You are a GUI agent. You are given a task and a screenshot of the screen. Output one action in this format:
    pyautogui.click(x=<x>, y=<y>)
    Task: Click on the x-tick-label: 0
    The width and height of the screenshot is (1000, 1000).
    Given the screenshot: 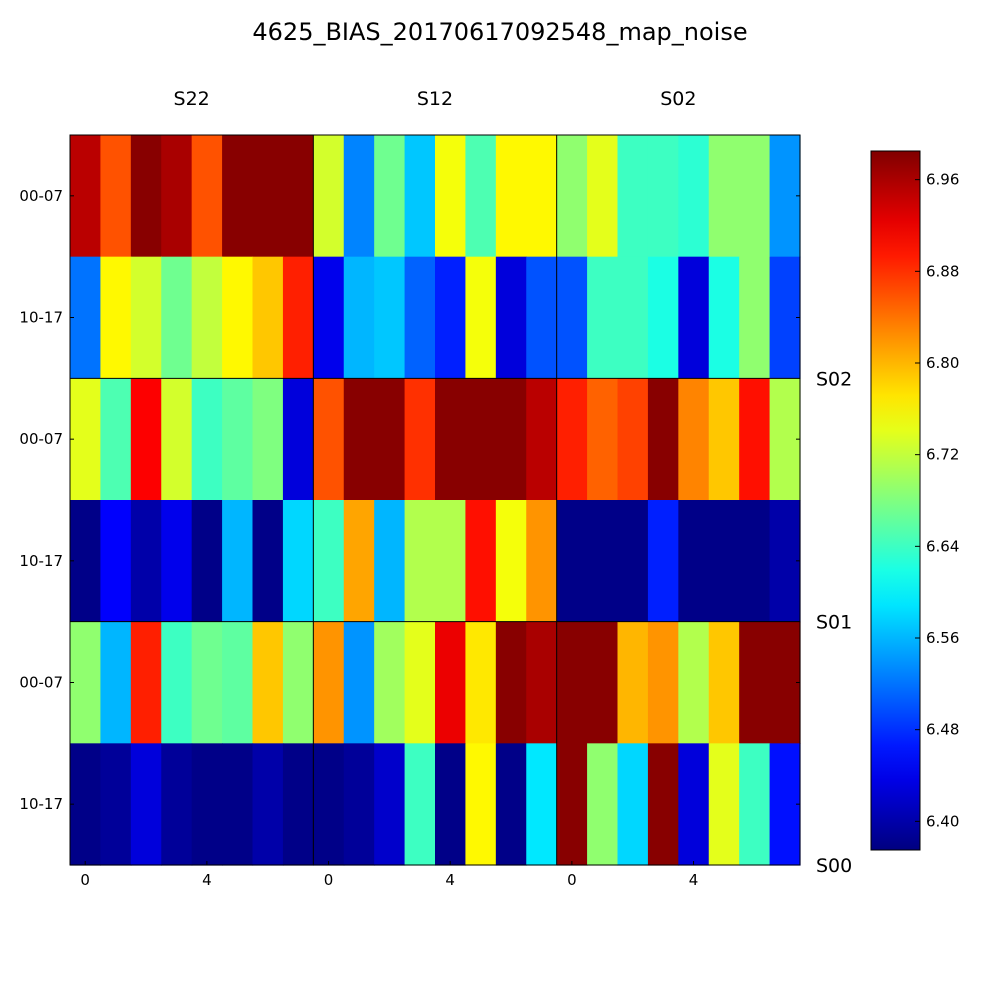 What is the action you would take?
    pyautogui.click(x=572, y=880)
    